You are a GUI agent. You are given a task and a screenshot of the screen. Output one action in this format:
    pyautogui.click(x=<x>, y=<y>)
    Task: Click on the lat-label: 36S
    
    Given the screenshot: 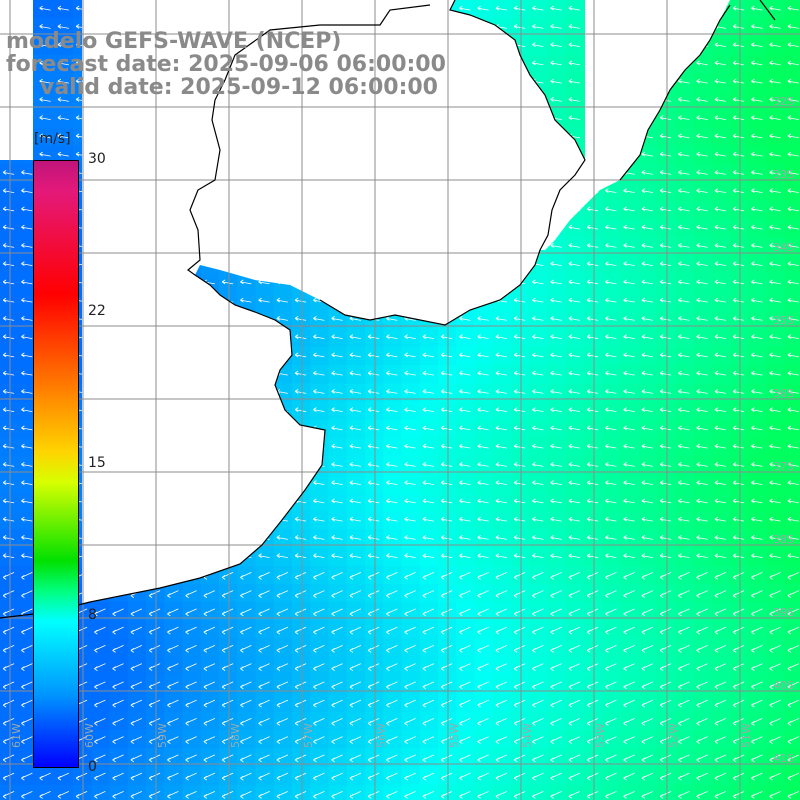 What is the action you would take?
    pyautogui.click(x=783, y=393)
    